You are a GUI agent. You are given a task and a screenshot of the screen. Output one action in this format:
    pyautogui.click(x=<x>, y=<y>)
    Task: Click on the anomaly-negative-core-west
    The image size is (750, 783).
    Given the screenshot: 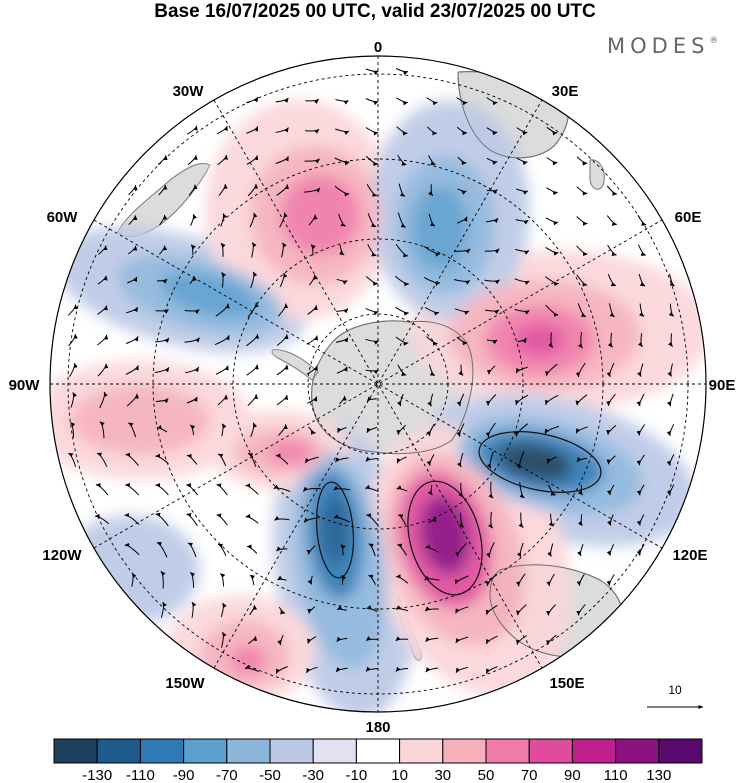 What is the action you would take?
    pyautogui.click(x=210, y=295)
    